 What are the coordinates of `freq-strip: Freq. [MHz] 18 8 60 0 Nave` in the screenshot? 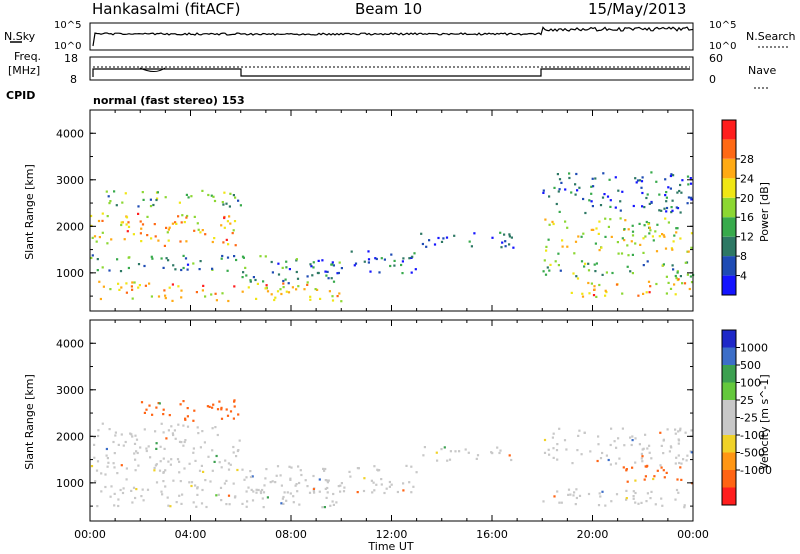 It's located at (392, 69).